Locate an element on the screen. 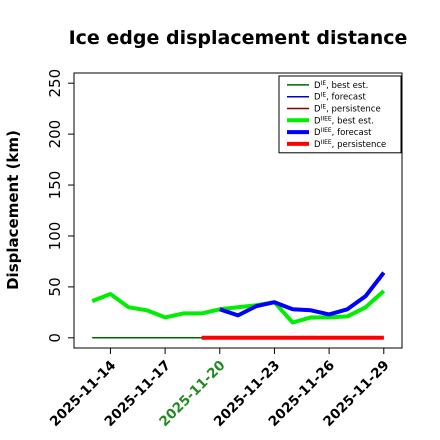  y-tick-label: 0 is located at coordinates (55, 338).